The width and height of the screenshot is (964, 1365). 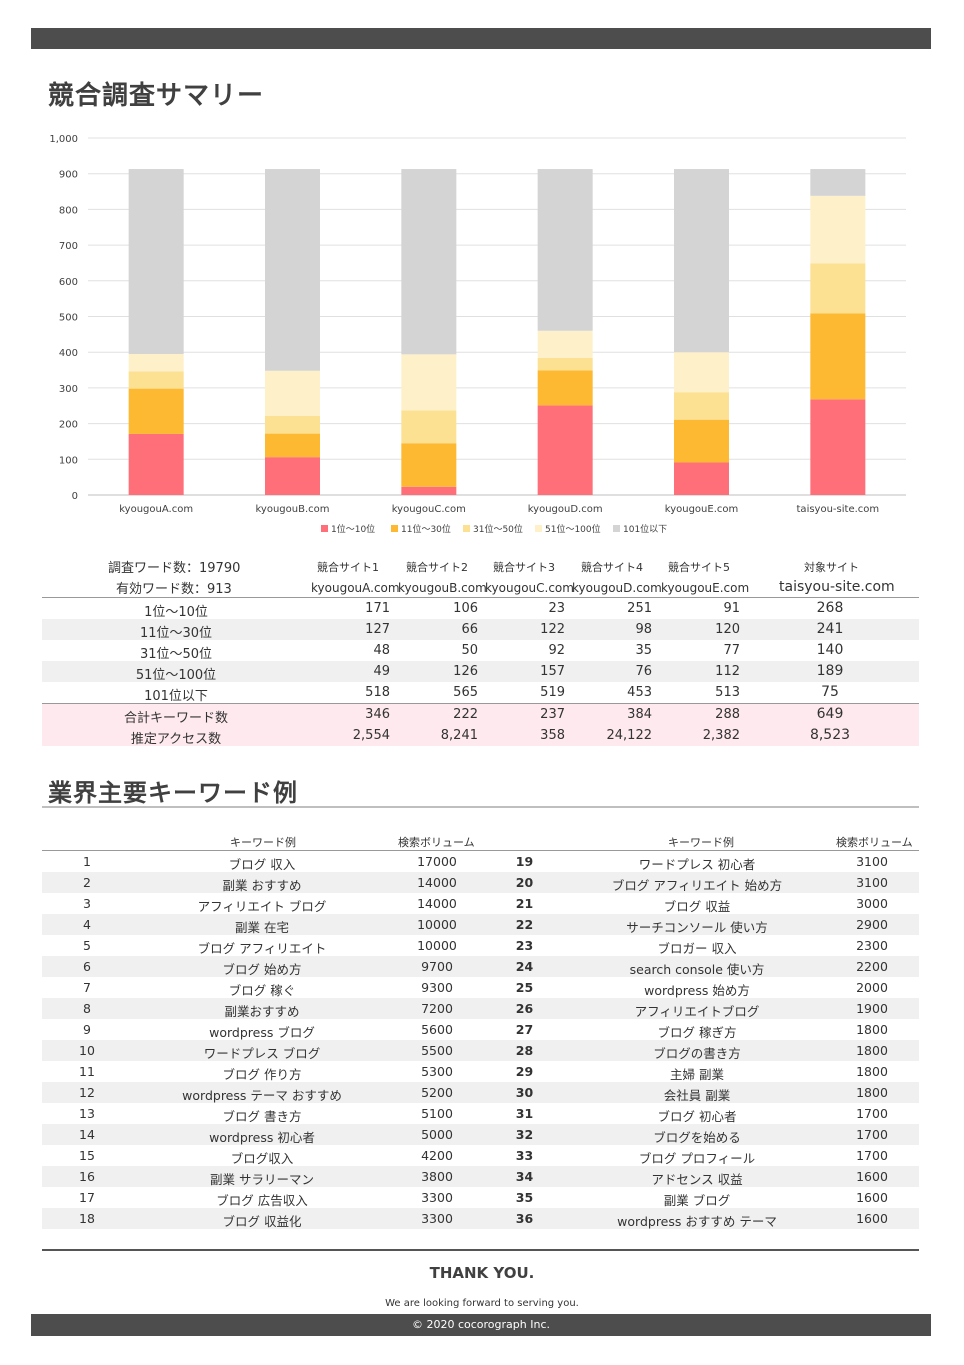 What do you see at coordinates (87, 987) in the screenshot?
I see `keyword-rank: 7` at bounding box center [87, 987].